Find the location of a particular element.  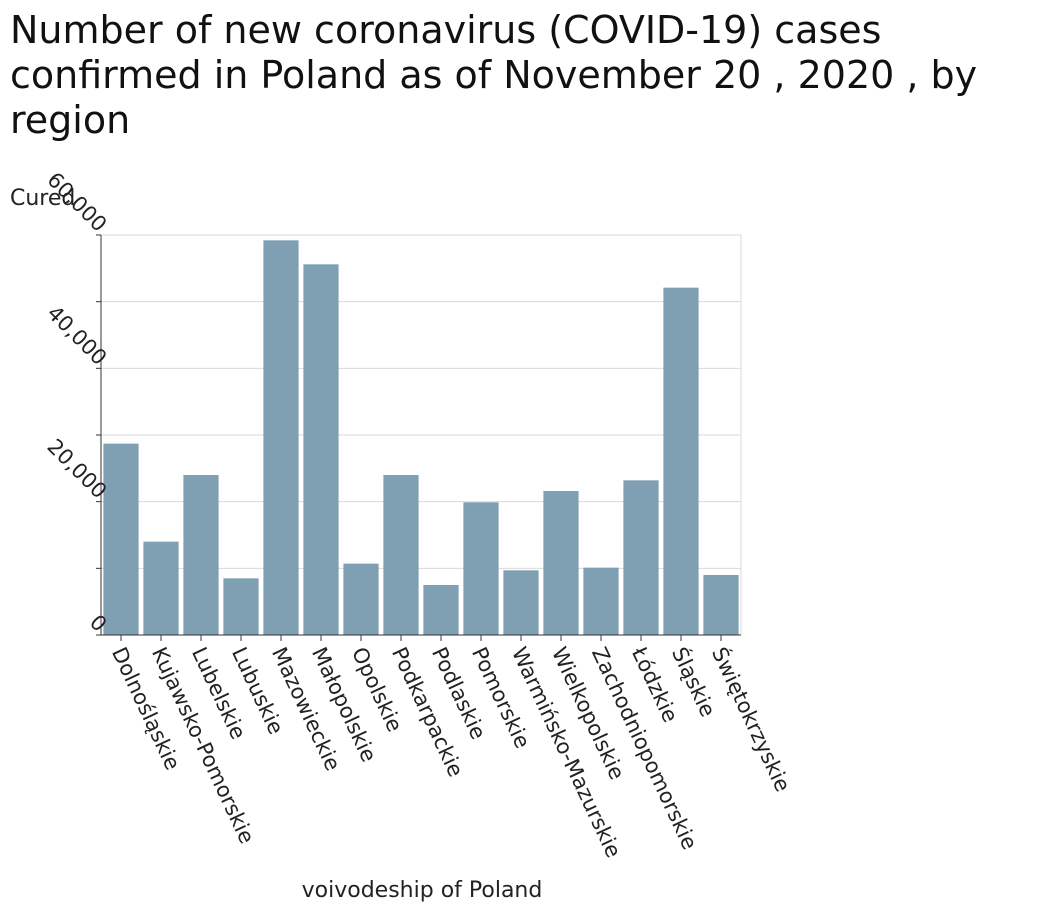

x-axis-title: voivodeship of Poland is located at coordinates (422, 890).